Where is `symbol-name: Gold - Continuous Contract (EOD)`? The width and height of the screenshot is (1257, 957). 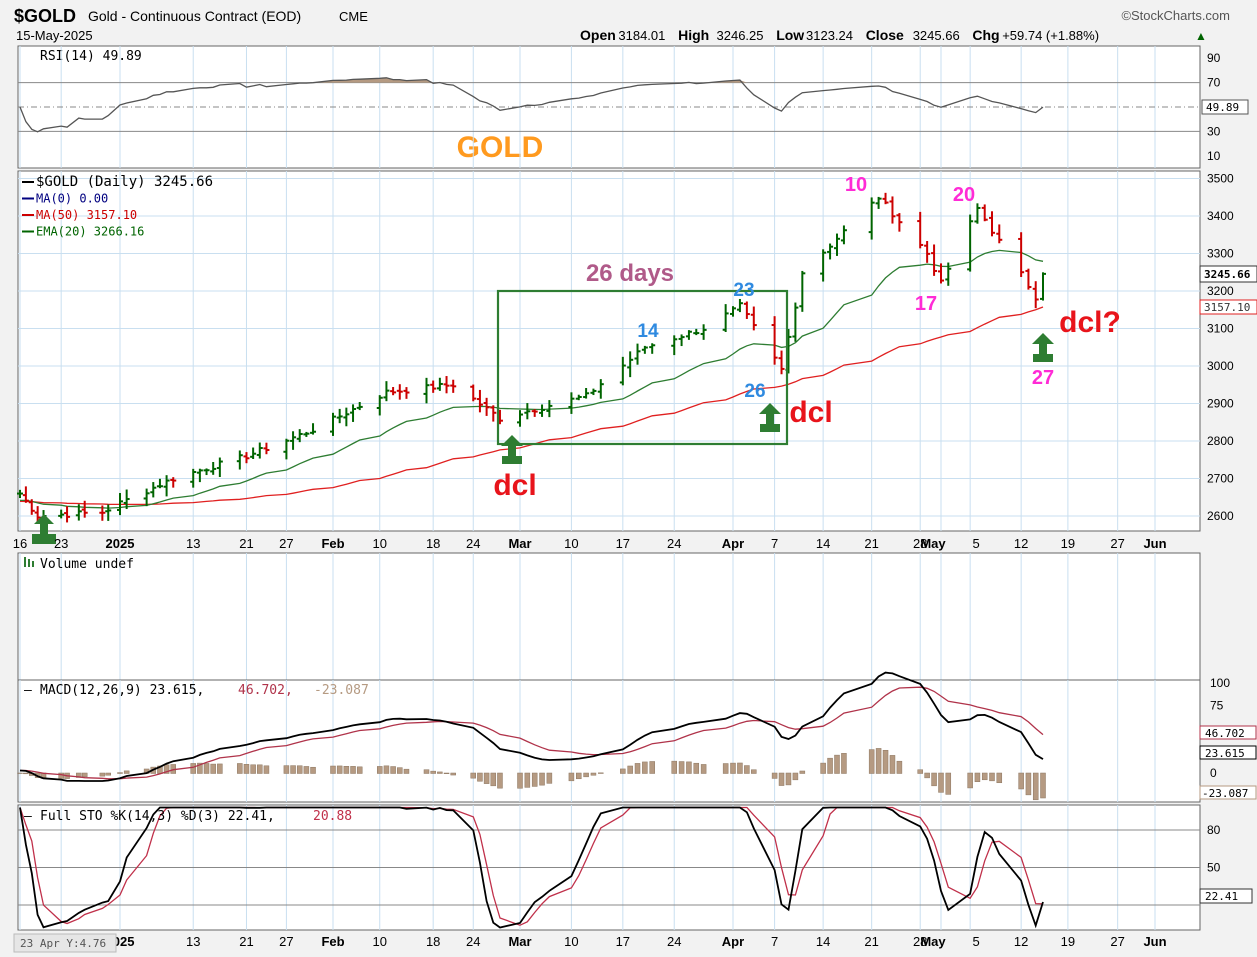 symbol-name: Gold - Continuous Contract (EOD) is located at coordinates (194, 16).